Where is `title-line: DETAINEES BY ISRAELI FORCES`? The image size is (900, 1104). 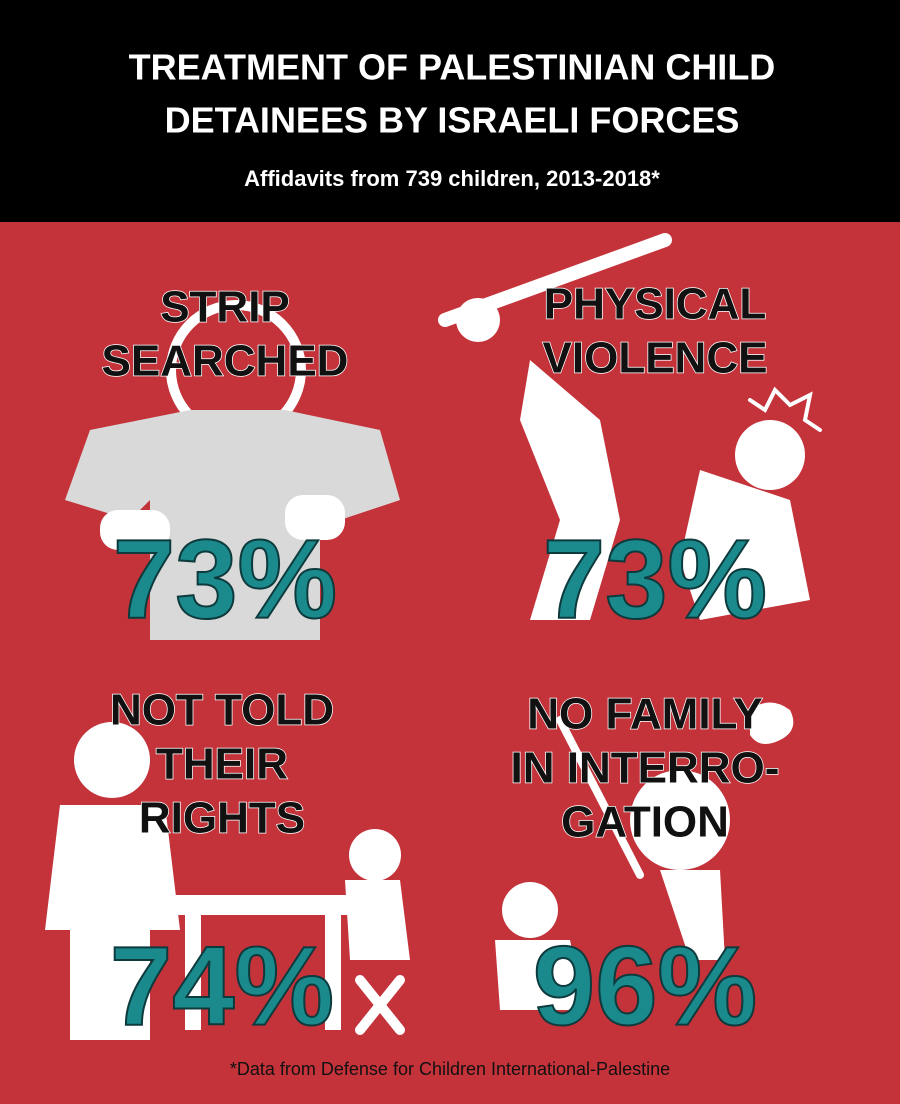 title-line: DETAINEES BY ISRAELI FORCES is located at coordinates (452, 120).